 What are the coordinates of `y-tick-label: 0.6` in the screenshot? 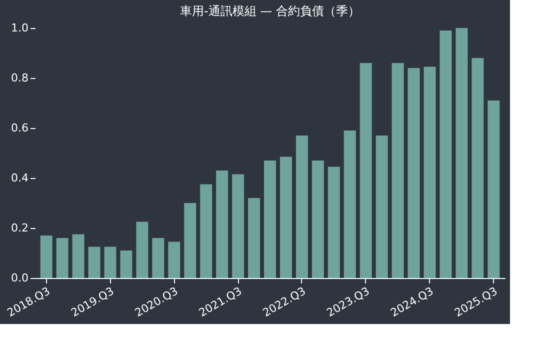 It's located at (19, 128).